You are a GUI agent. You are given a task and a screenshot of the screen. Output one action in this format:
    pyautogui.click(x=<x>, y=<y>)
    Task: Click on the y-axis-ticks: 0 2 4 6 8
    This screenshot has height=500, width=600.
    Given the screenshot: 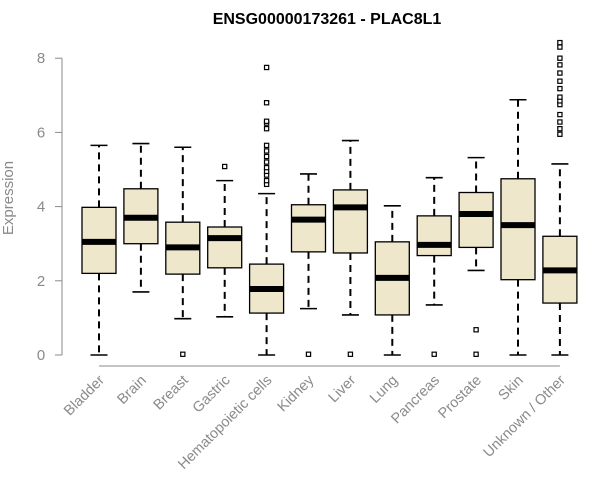 What is the action you would take?
    pyautogui.click(x=49, y=207)
    